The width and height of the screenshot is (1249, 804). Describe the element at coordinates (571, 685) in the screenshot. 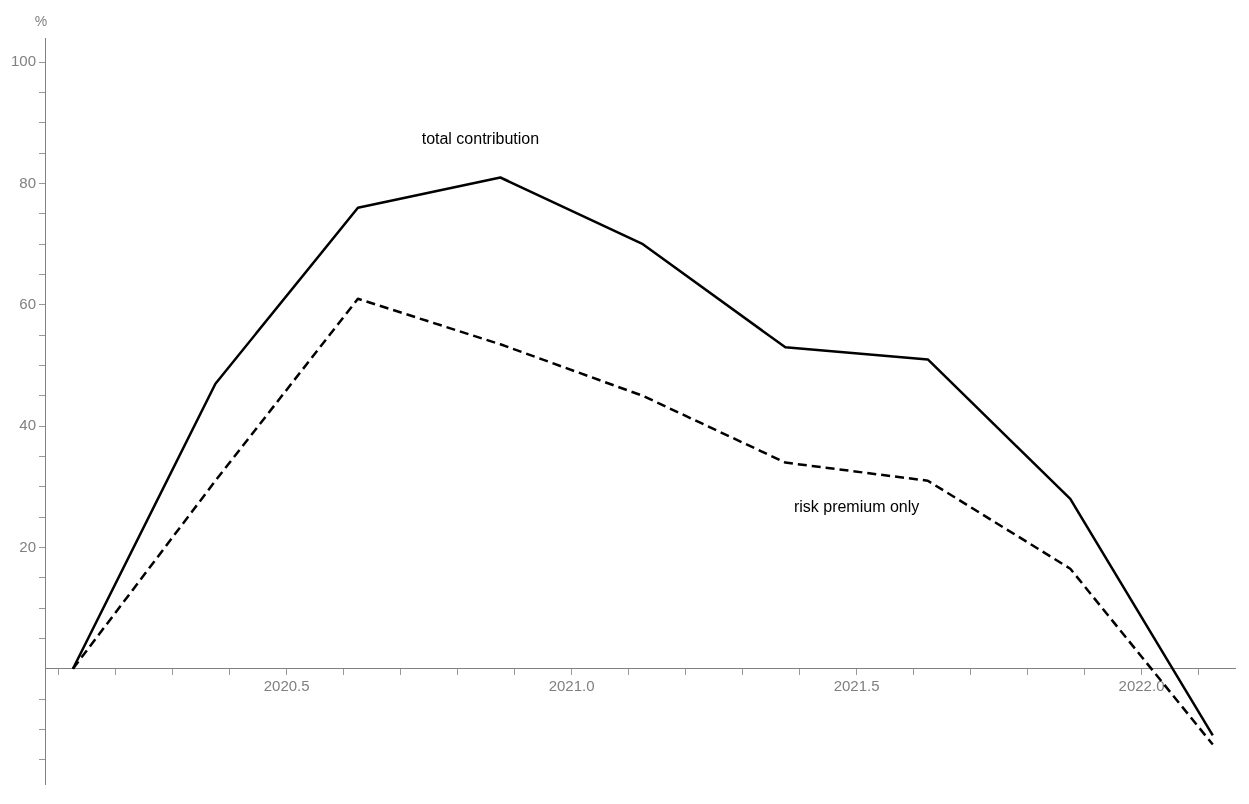

I see `x-tick-label: 2021.0` at that location.